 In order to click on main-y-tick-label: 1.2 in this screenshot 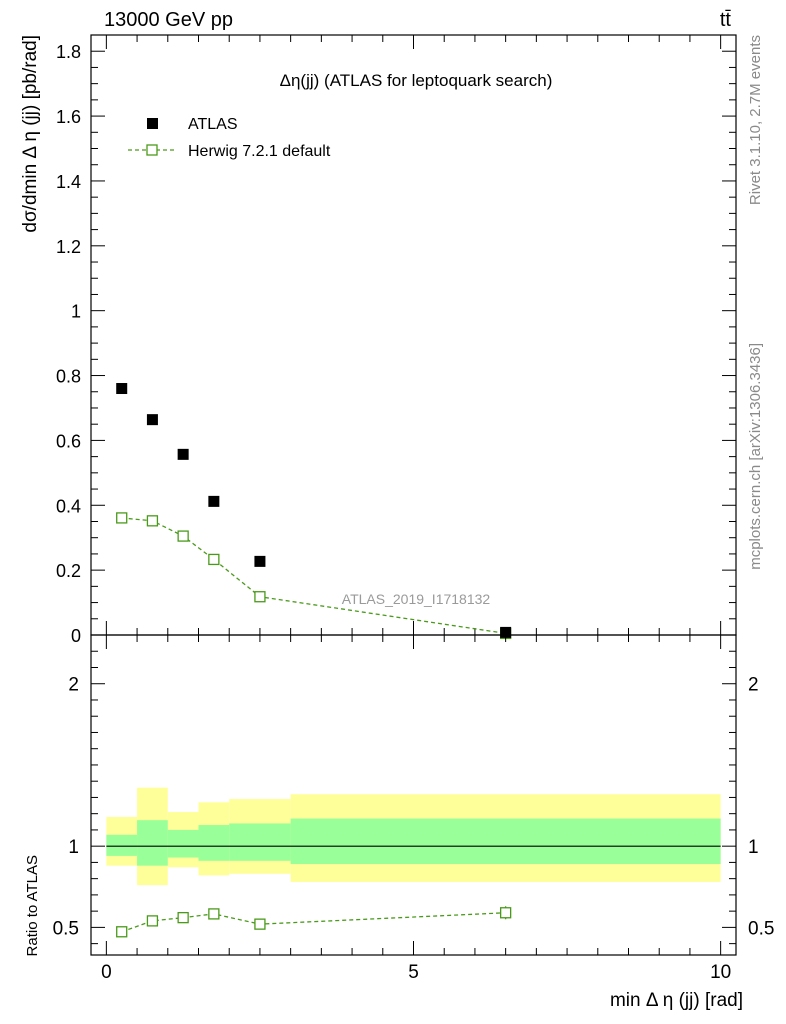, I will do `click(68, 247)`.